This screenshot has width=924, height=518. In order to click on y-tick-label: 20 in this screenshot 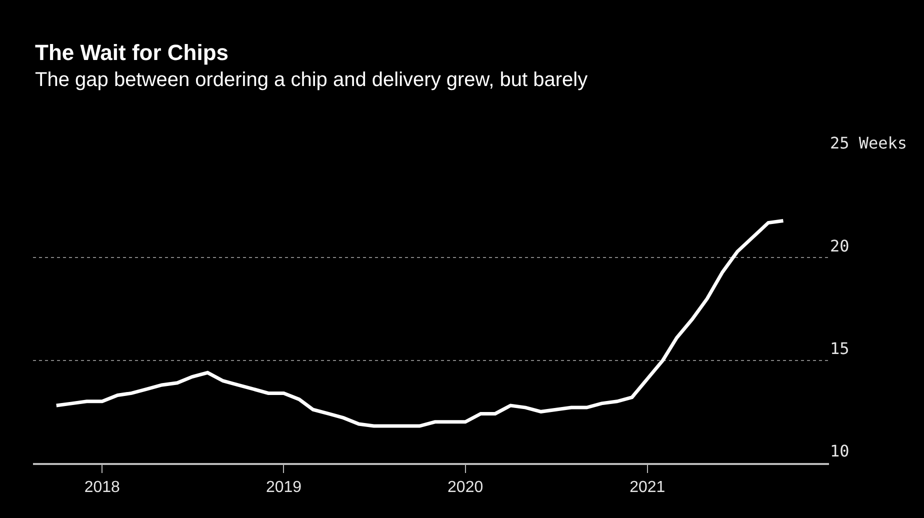, I will do `click(840, 246)`.